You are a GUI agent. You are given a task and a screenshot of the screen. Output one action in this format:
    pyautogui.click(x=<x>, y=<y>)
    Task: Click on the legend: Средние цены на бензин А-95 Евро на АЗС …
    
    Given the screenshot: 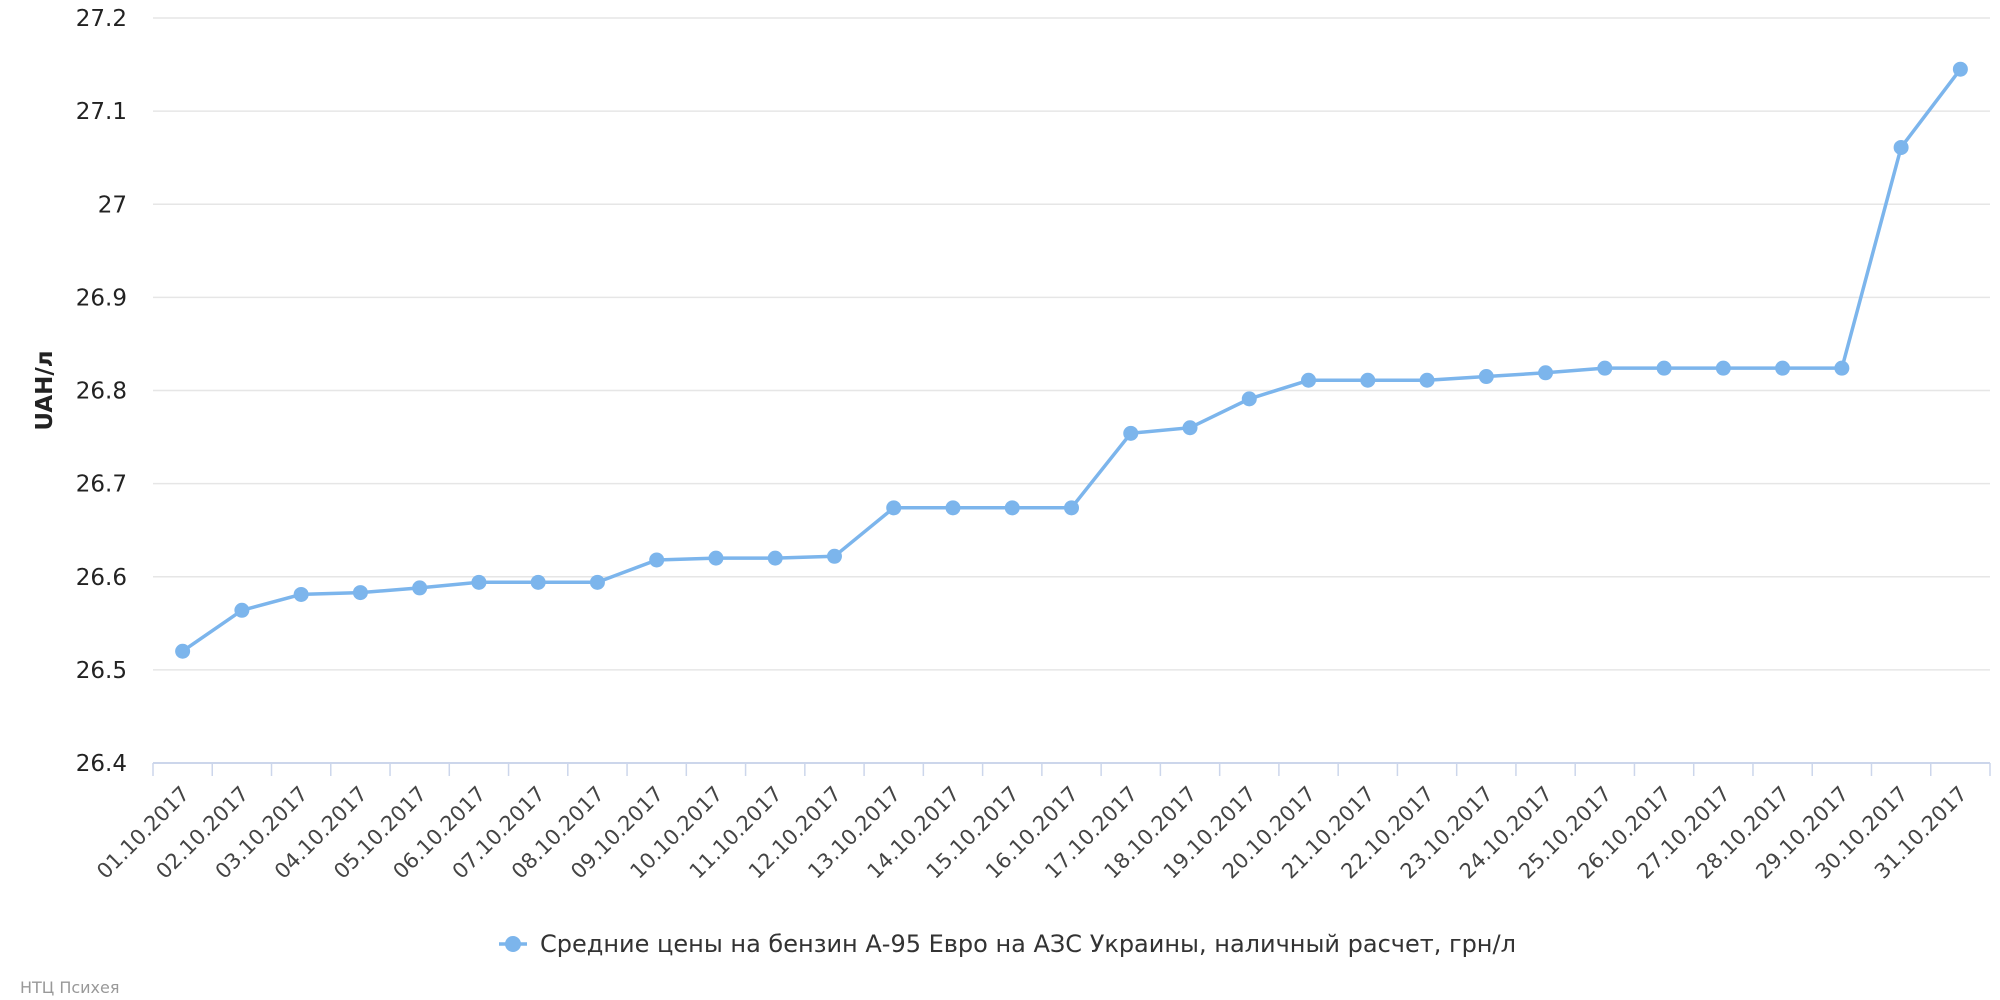 What is the action you would take?
    pyautogui.click(x=1007, y=944)
    